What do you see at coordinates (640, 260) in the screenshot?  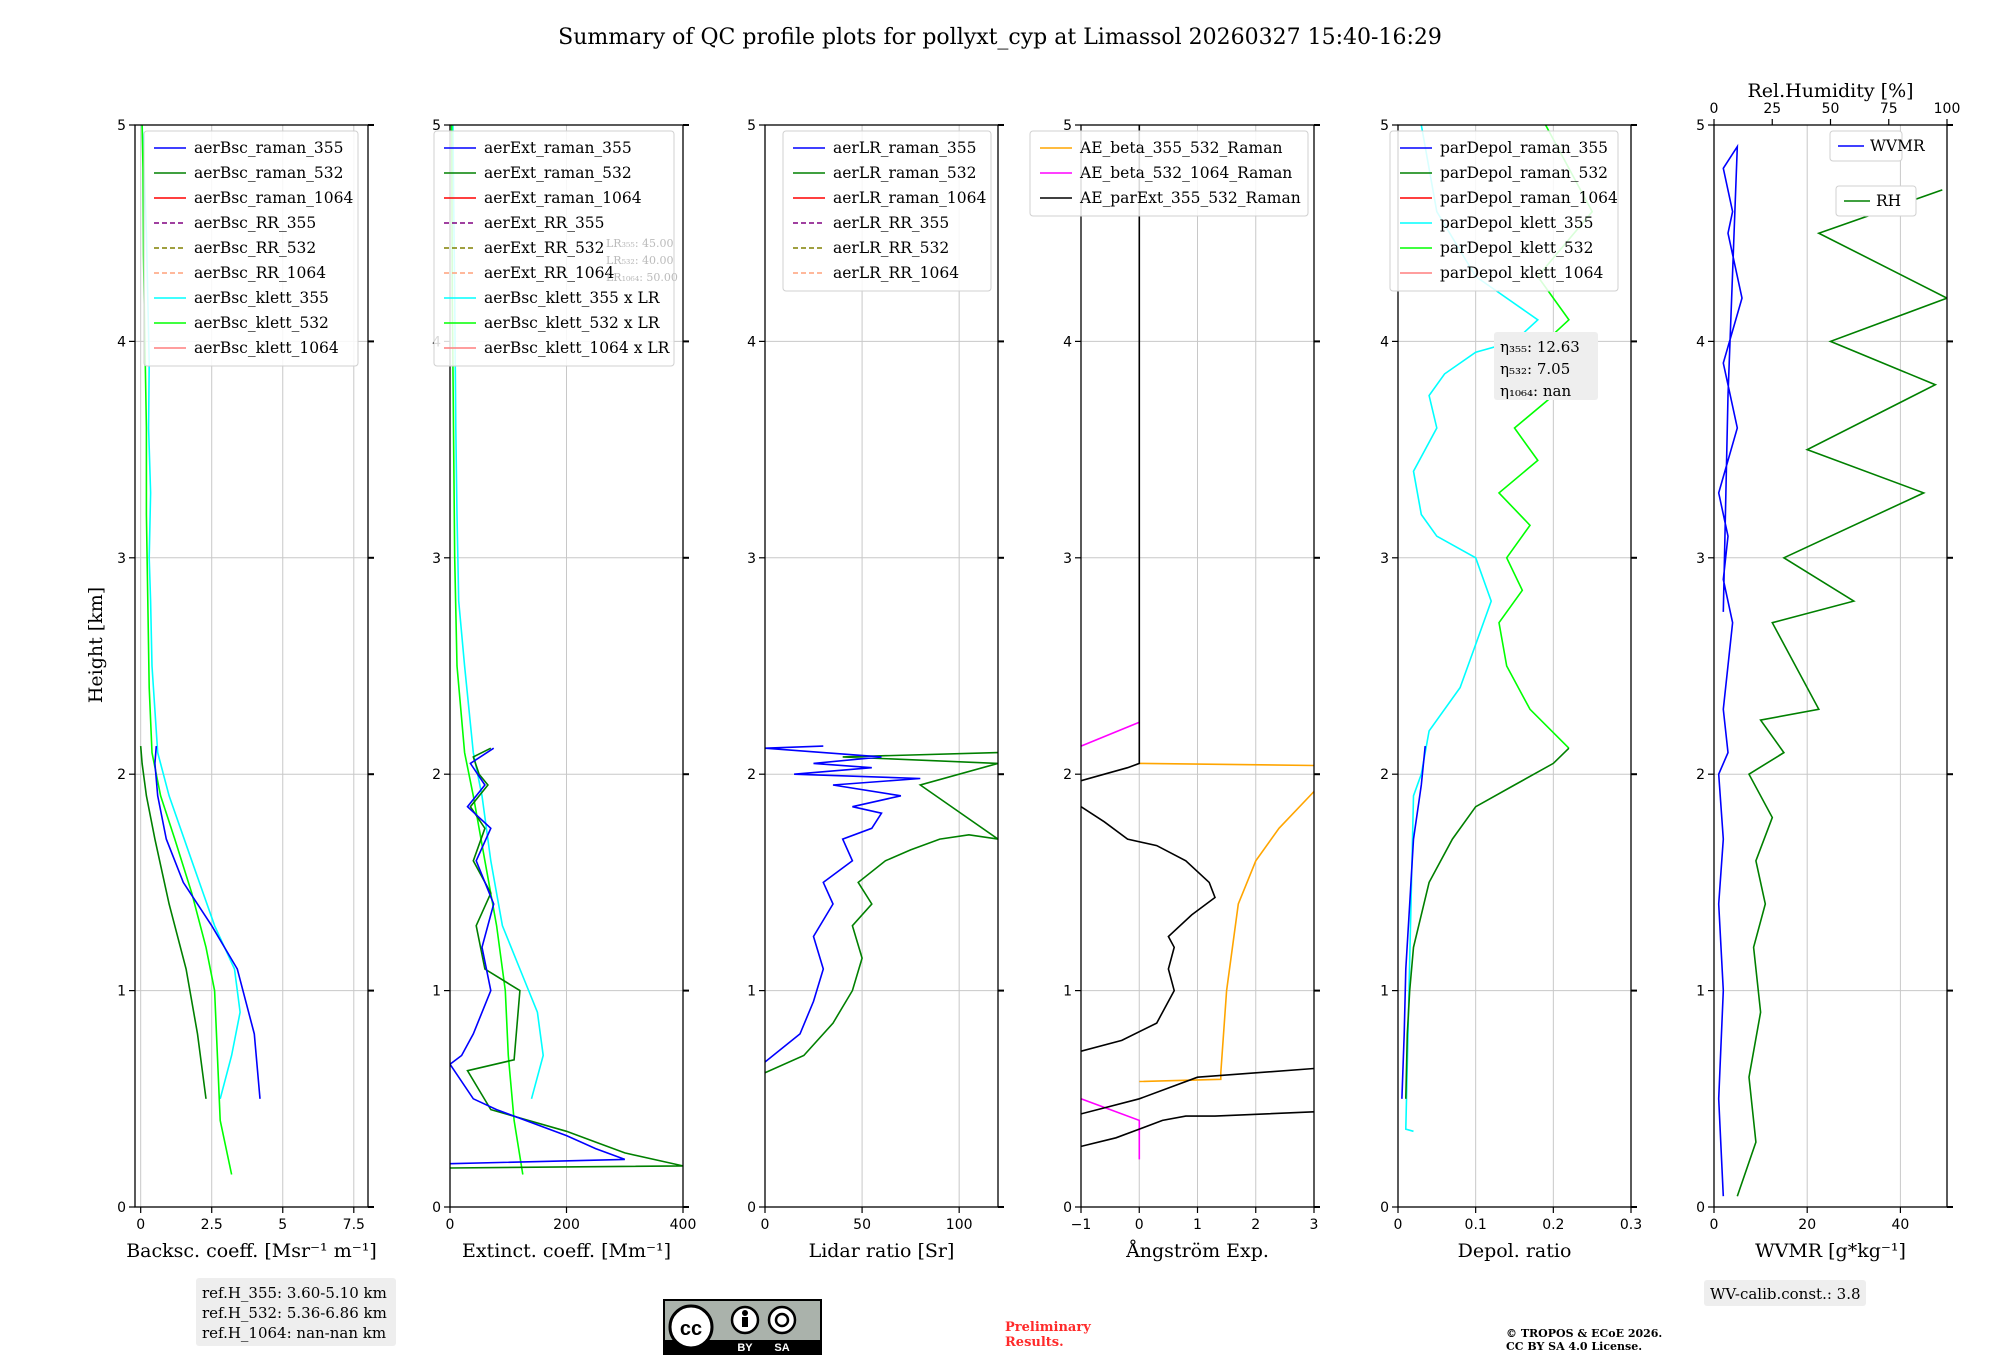 I see `lidar-ratio-note: LR₅₃₂: 40.00` at bounding box center [640, 260].